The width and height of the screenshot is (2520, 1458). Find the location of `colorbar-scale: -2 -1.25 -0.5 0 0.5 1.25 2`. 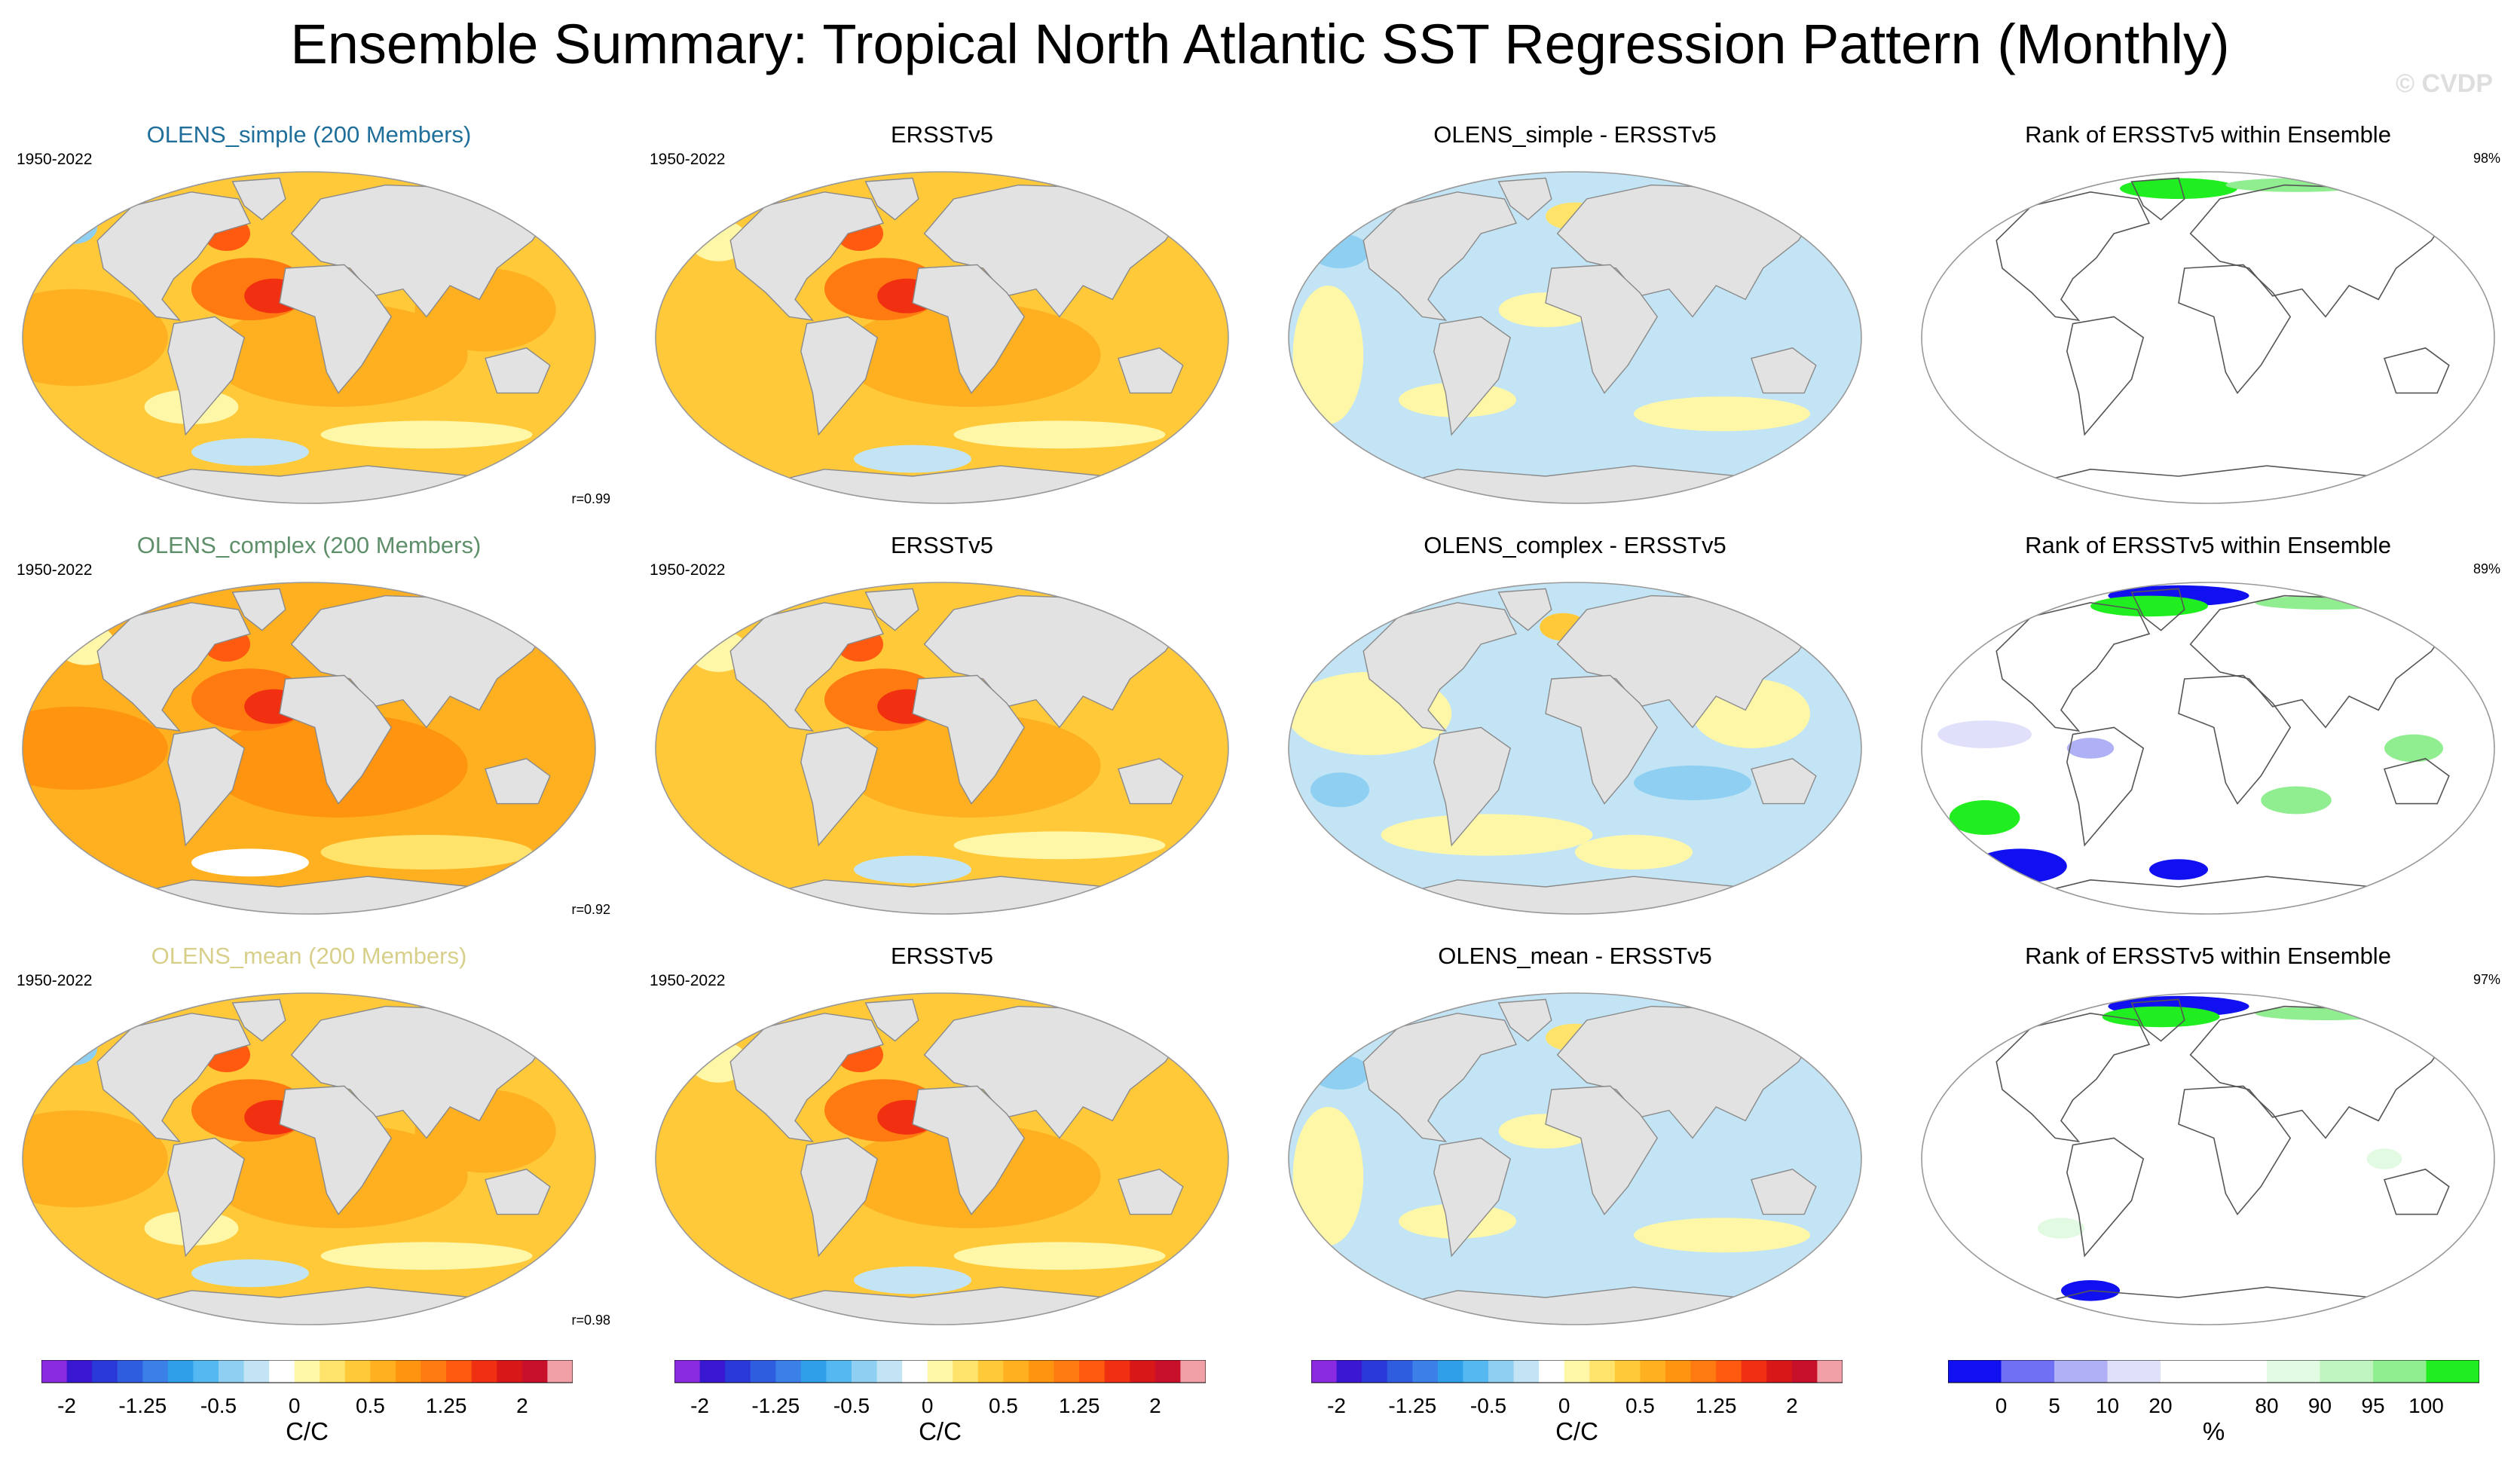

colorbar-scale: -2 -1.25 -0.5 0 0.5 1.25 2 is located at coordinates (1576, 1388).